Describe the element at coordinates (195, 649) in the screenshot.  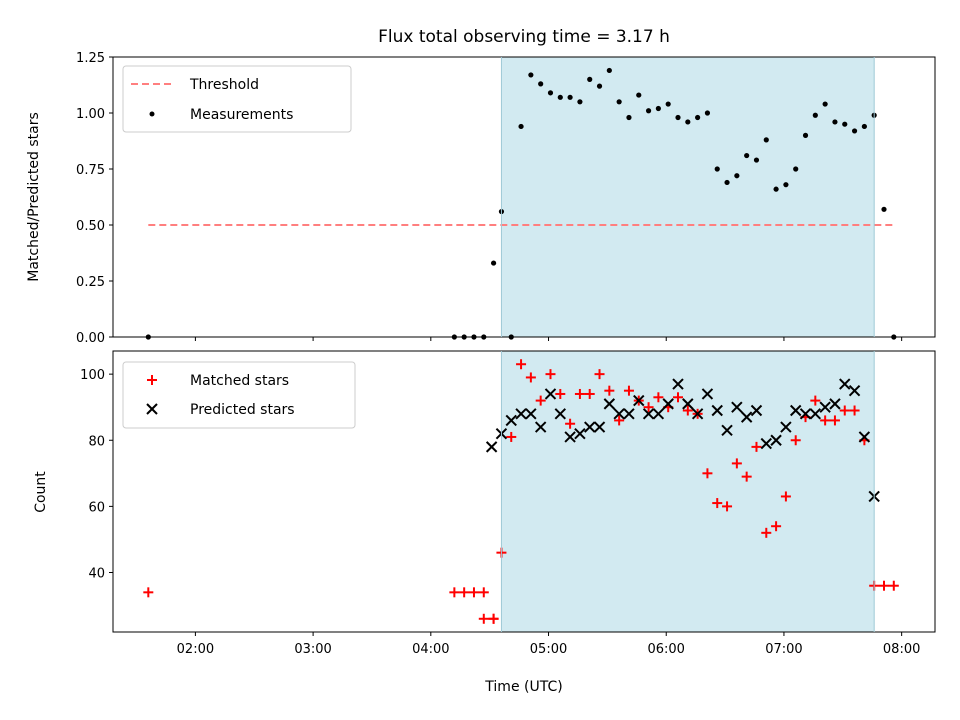
I see `x-tick-label: 02:00` at that location.